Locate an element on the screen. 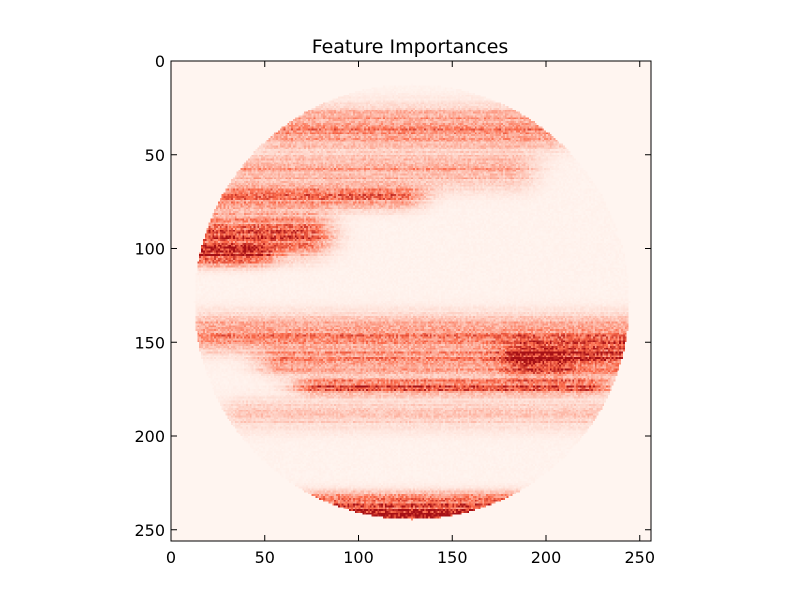  y-tick-label: 250 is located at coordinates (149, 530).